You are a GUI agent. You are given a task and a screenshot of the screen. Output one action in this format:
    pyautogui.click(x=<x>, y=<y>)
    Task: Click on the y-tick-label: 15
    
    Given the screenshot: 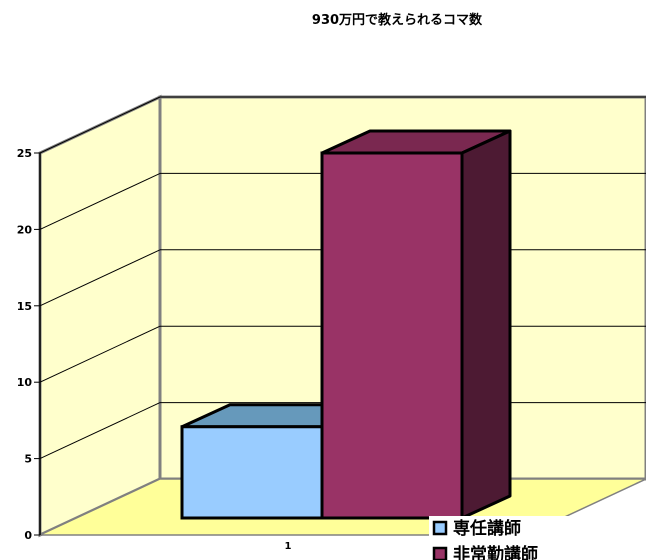 What is the action you would take?
    pyautogui.click(x=24, y=306)
    